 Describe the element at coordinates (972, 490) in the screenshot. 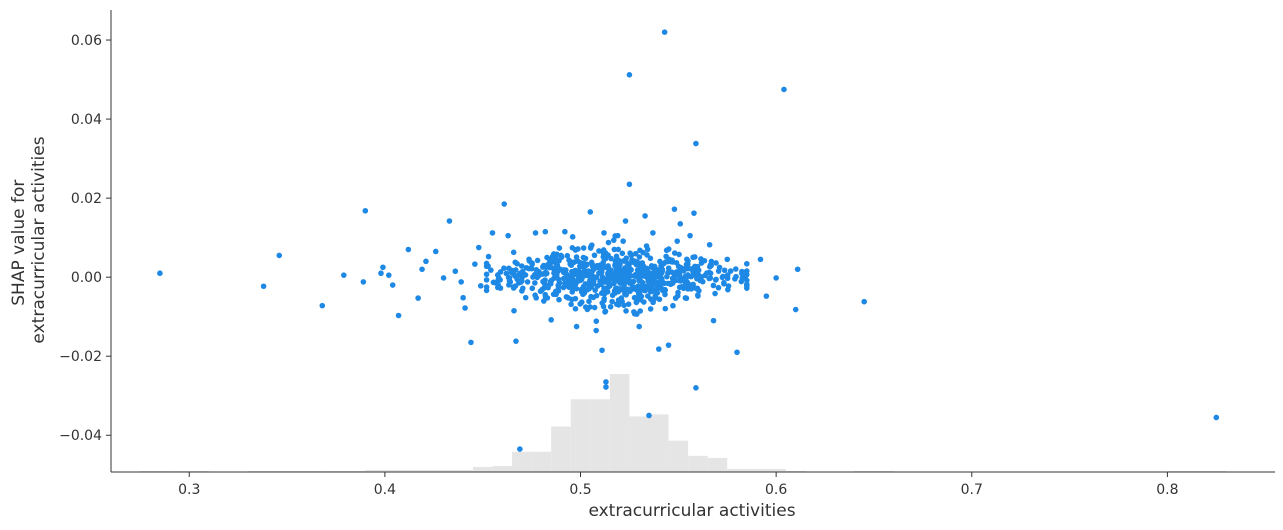

I see `x-tick-label: 0.7` at that location.